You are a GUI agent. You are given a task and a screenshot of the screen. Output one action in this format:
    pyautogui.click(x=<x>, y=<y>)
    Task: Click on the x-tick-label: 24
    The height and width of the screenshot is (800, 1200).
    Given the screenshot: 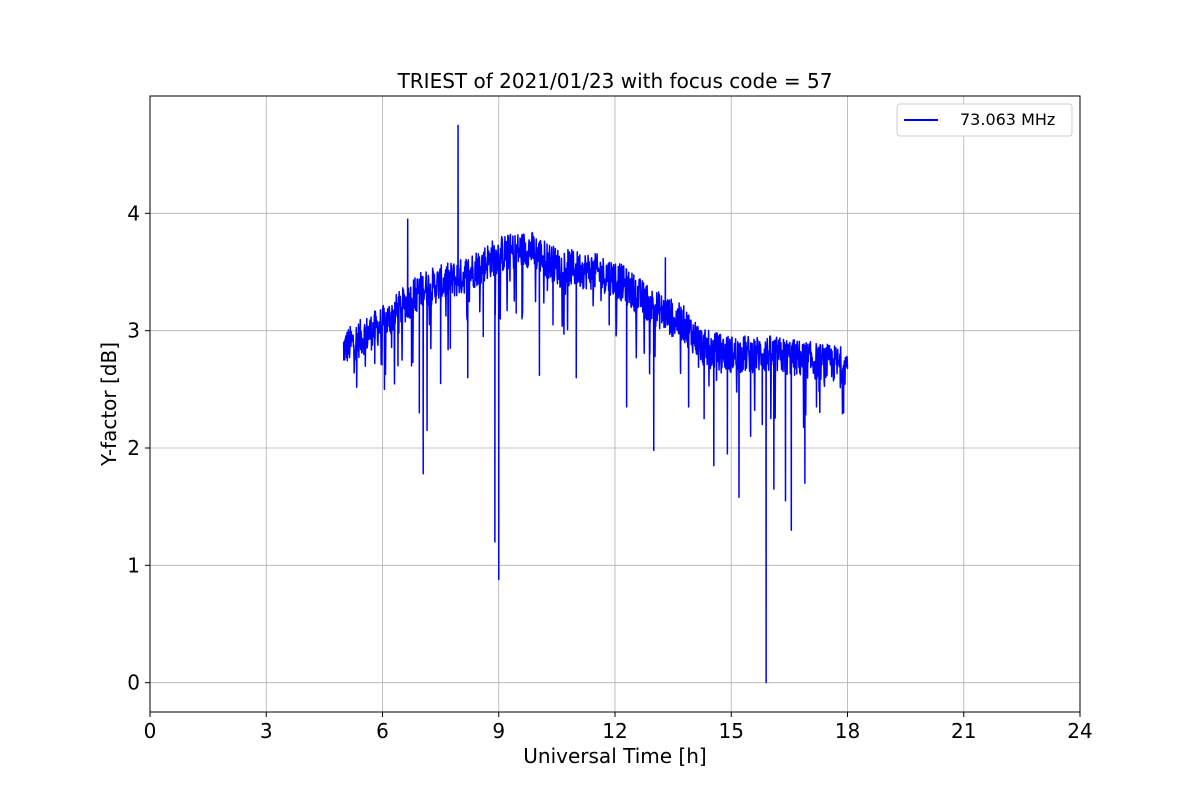 What is the action you would take?
    pyautogui.click(x=1079, y=731)
    